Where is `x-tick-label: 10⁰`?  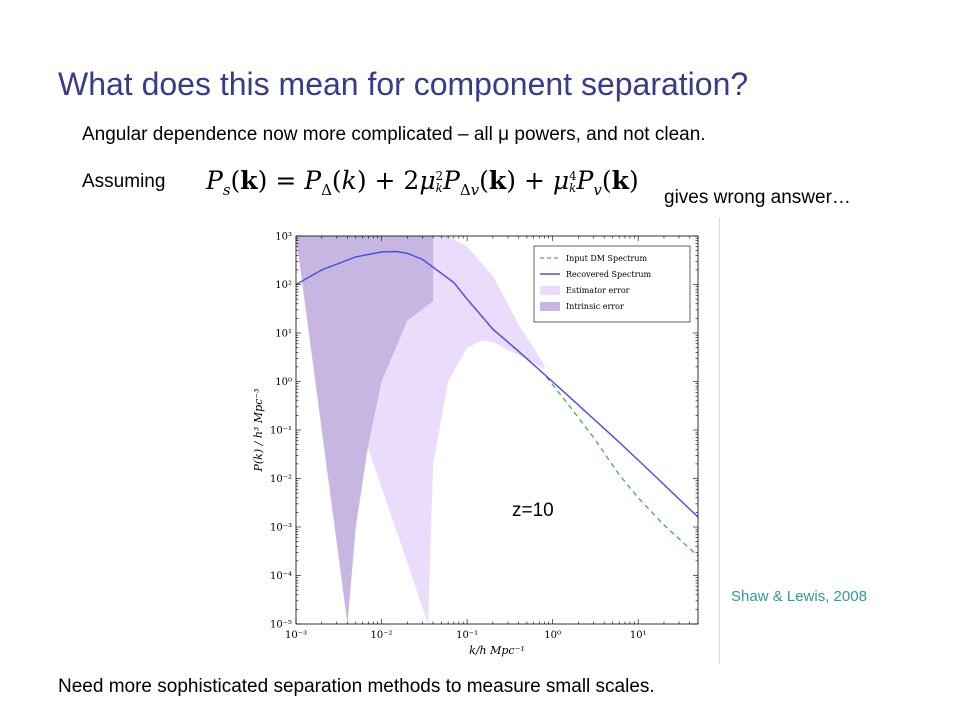
x-tick-label: 10⁰ is located at coordinates (552, 635).